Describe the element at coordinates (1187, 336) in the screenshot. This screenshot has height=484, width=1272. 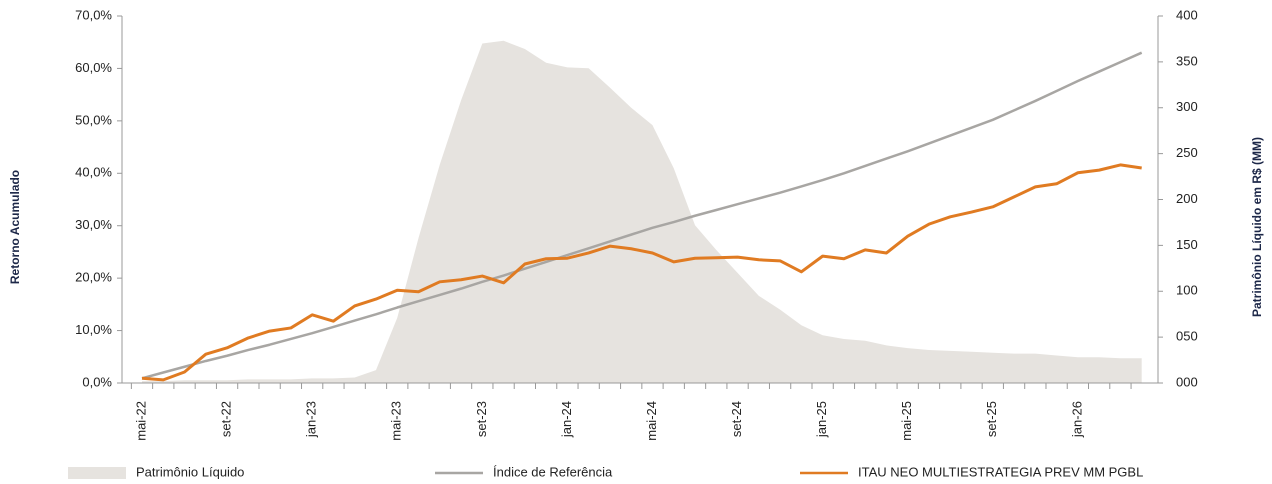
I see `y2-tick-label: 050` at that location.